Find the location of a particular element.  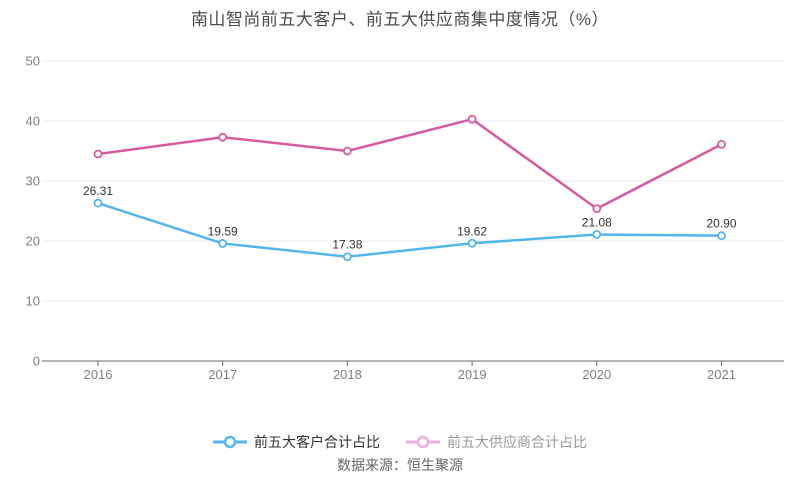

svg-text: 19.59 is located at coordinates (223, 231).